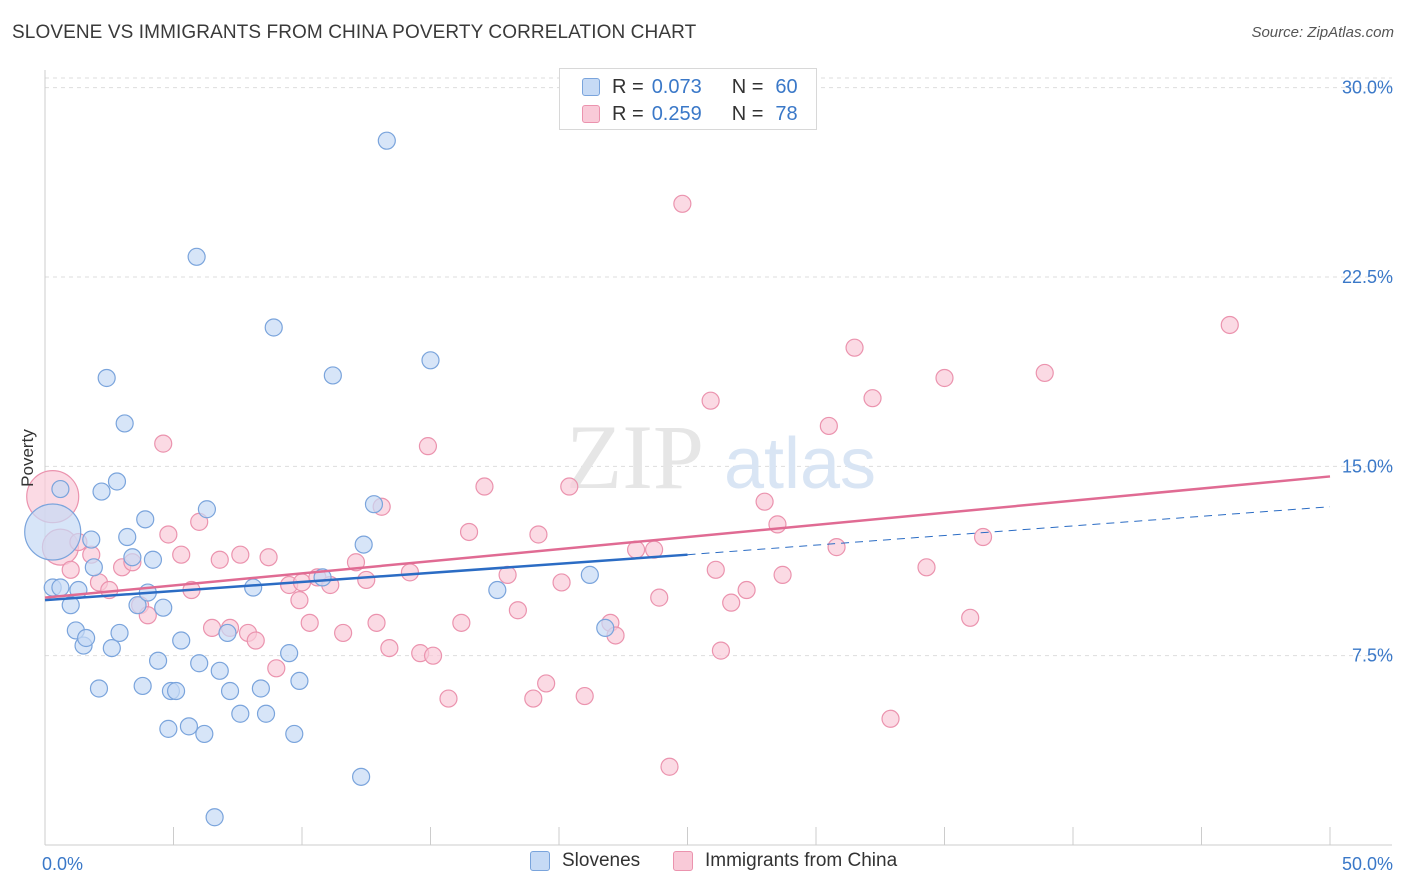  Describe the element at coordinates (1009, 531) in the screenshot. I see `trend-line-slovenes-extension` at that location.